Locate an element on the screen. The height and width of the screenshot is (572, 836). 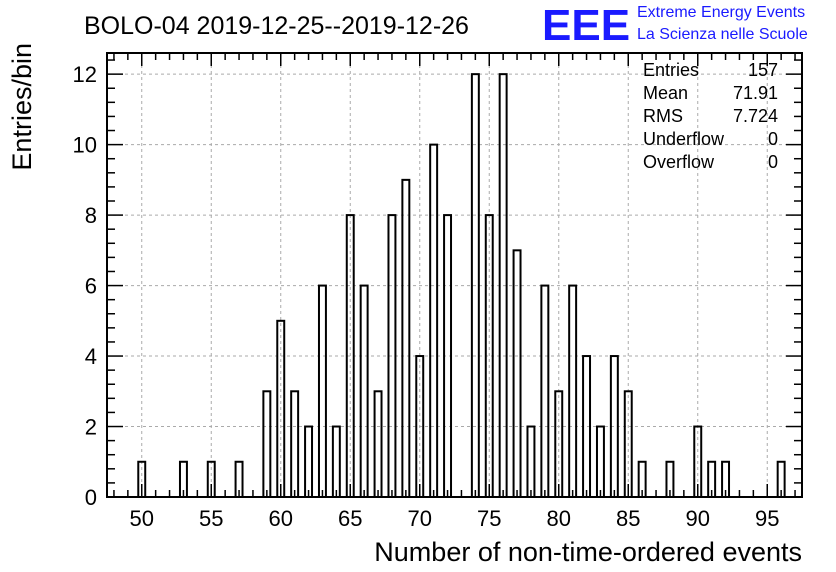
stats-value: 7.724 is located at coordinates (755, 116).